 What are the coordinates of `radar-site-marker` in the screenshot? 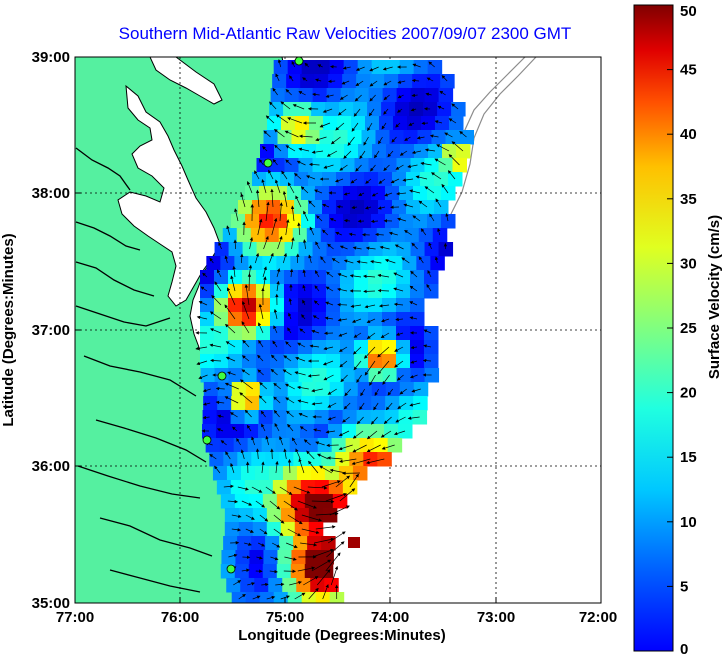 It's located at (231, 569).